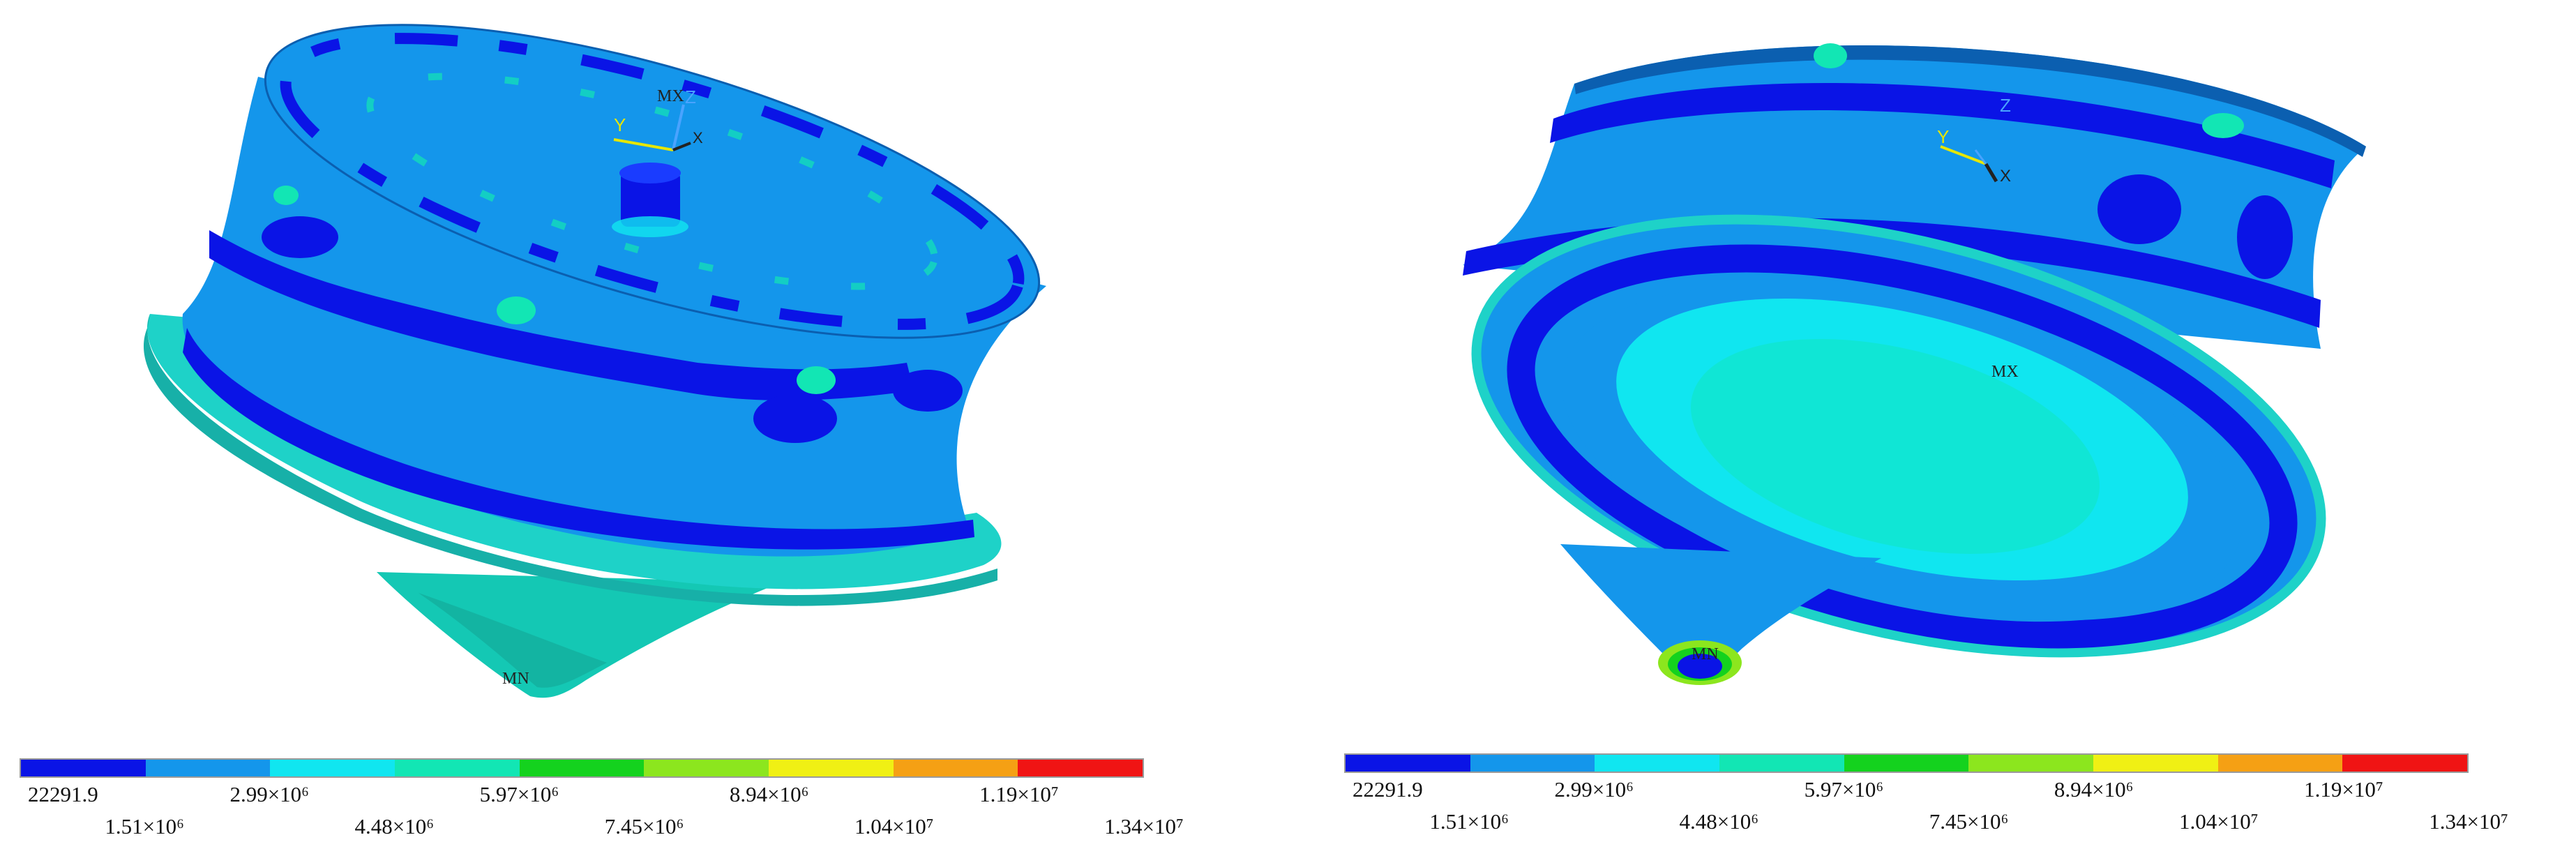  Describe the element at coordinates (1469, 821) in the screenshot. I see `right-legend-label-2: 1.51×10⁶` at that location.